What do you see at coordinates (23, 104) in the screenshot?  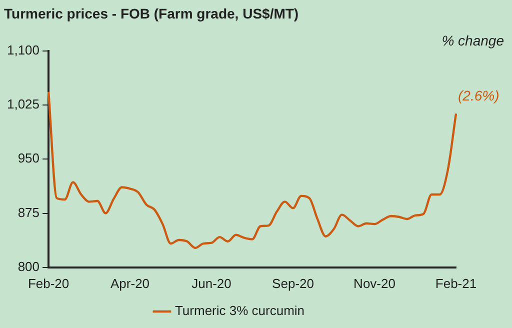 I see `y-tick-label: 1,025` at bounding box center [23, 104].